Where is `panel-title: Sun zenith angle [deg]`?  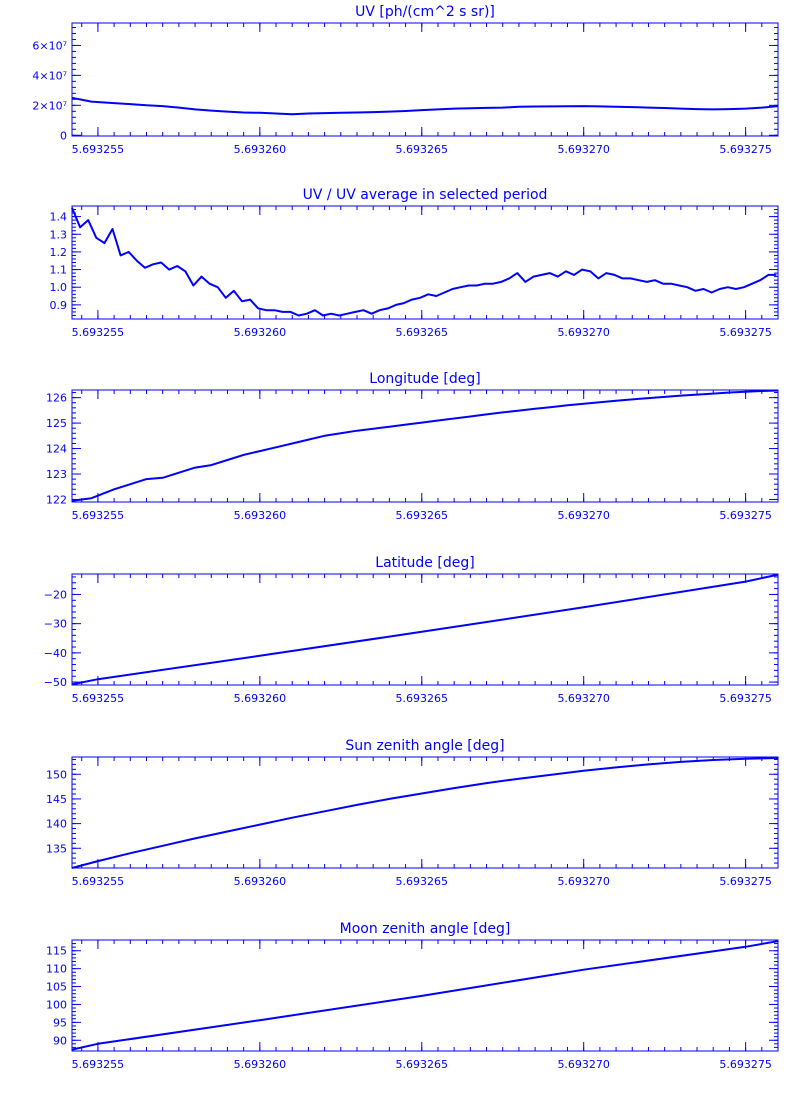 panel-title: Sun zenith angle [deg] is located at coordinates (424, 746).